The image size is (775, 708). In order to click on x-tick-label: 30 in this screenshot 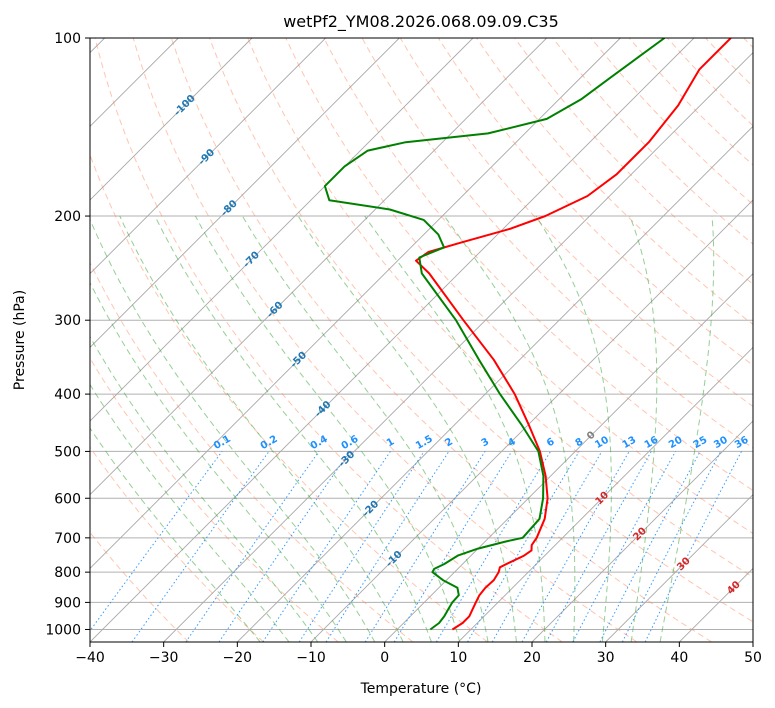, I will do `click(606, 658)`.